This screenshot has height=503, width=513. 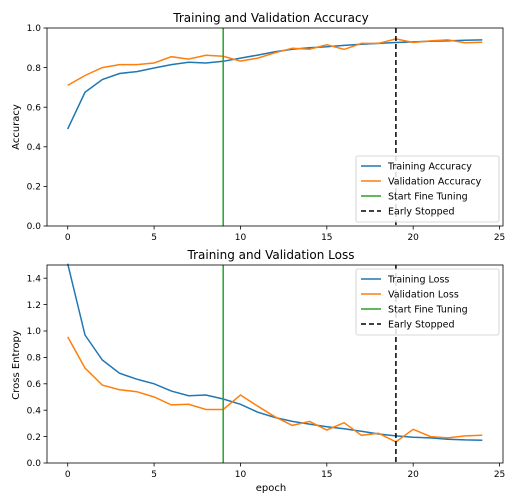 I want to click on loss-x-tick-label: 20, so click(x=413, y=475).